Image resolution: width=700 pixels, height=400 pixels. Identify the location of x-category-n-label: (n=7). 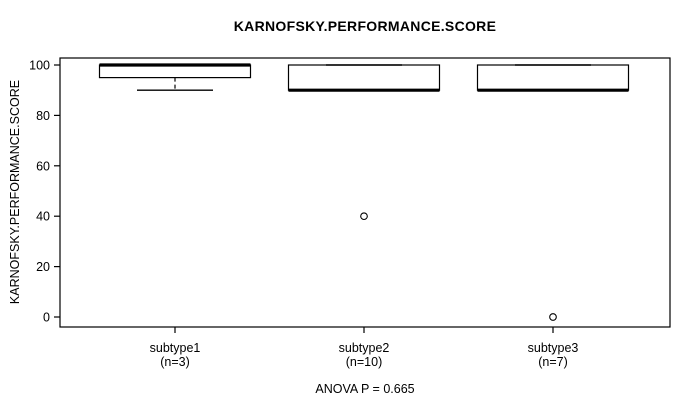
(553, 362).